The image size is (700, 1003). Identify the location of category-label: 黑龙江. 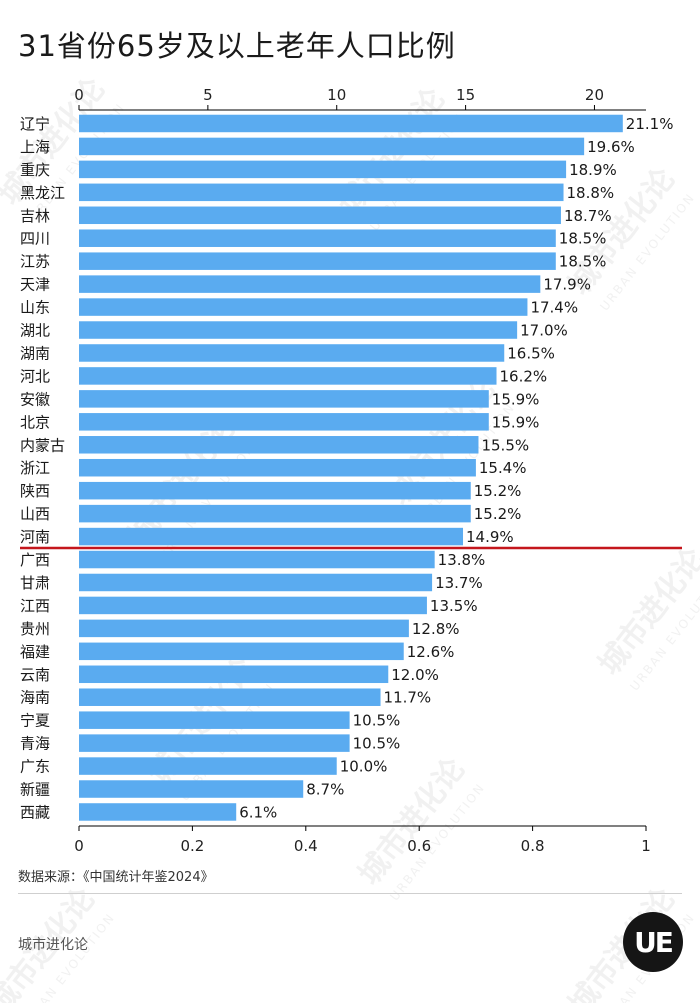
(42, 193).